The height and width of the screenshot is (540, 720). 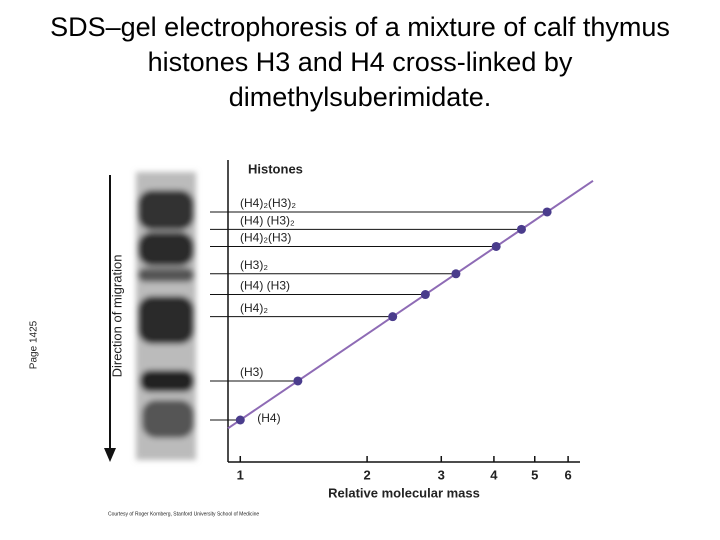 I want to click on band-label: (H4)₂, so click(x=254, y=308).